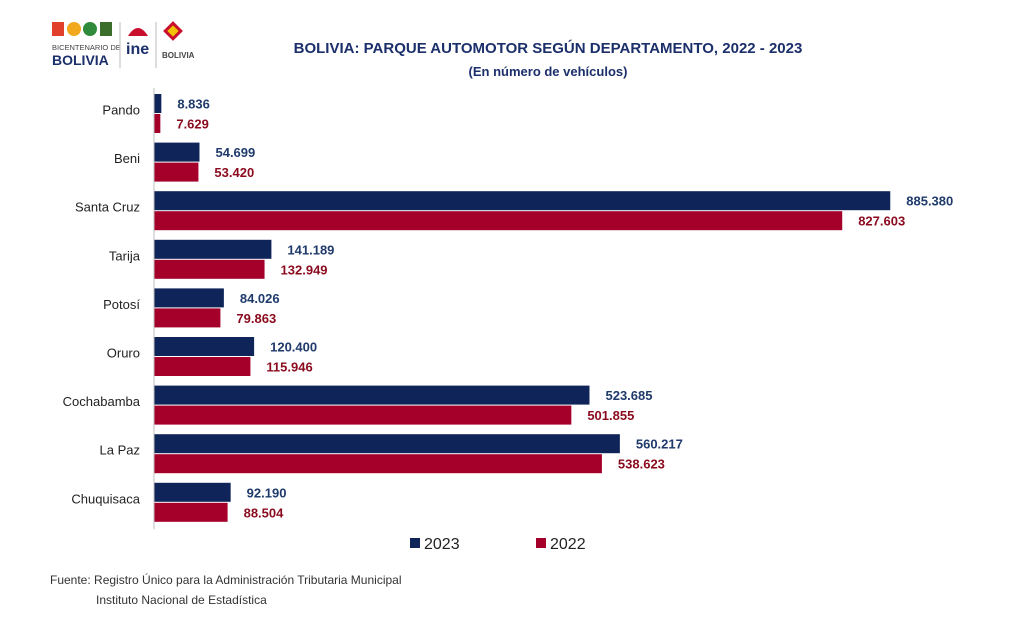 Image resolution: width=1024 pixels, height=642 pixels. I want to click on category-label: Santa Cruz, so click(107, 207).